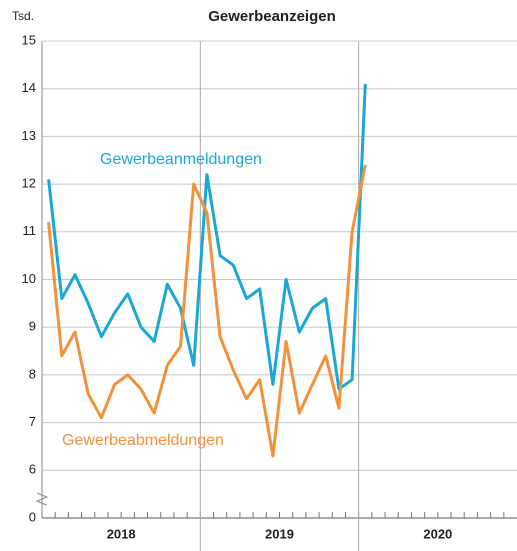 This screenshot has width=517, height=551. I want to click on y-tick-label: 9, so click(32, 326).